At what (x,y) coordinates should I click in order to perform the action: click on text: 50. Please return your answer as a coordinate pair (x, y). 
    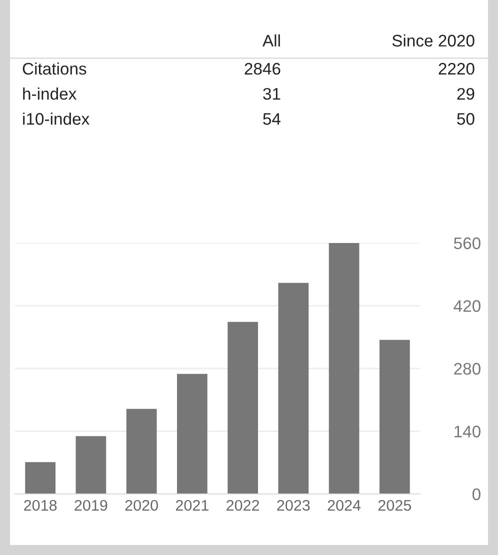
    Looking at the image, I should click on (465, 119).